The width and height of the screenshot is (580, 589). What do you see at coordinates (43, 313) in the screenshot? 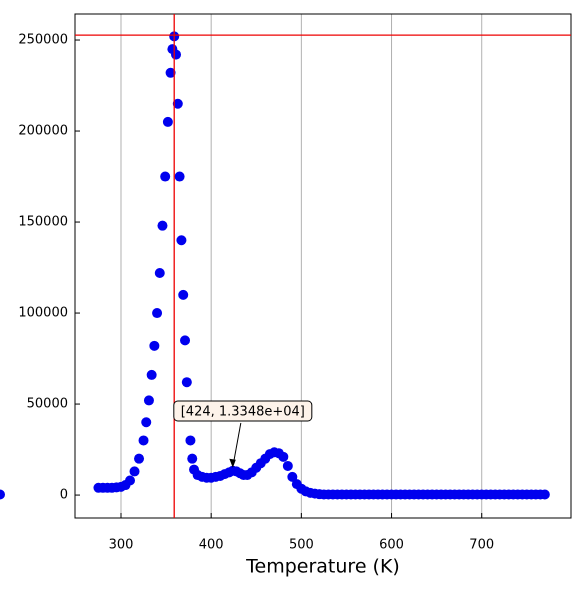
I see `y-tick-label: 100000` at bounding box center [43, 313].